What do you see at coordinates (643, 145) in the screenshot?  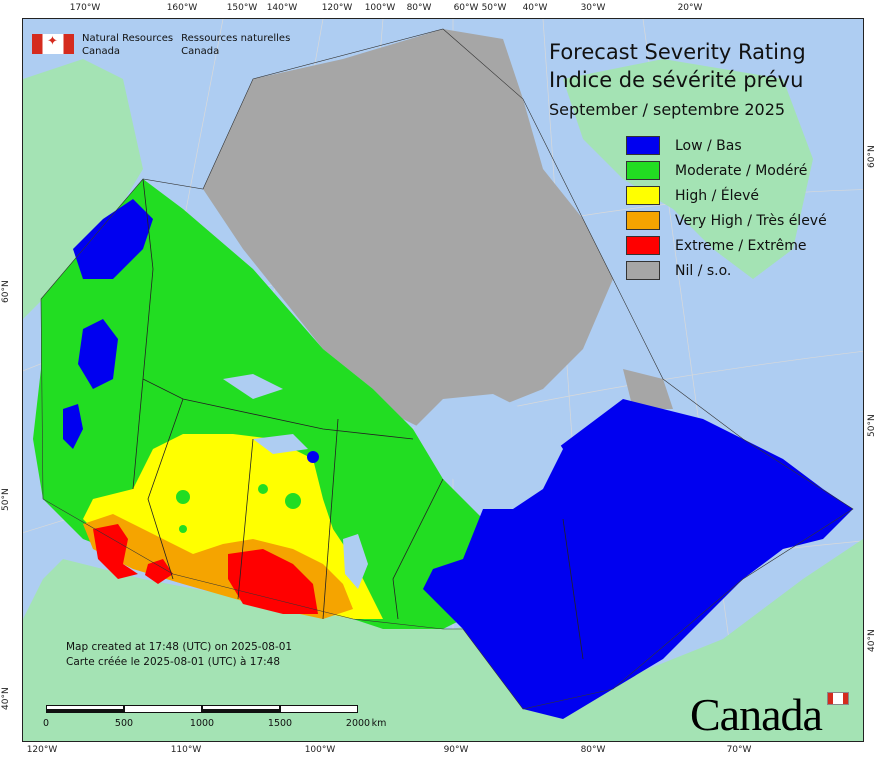 I see `legend-swatch-low` at bounding box center [643, 145].